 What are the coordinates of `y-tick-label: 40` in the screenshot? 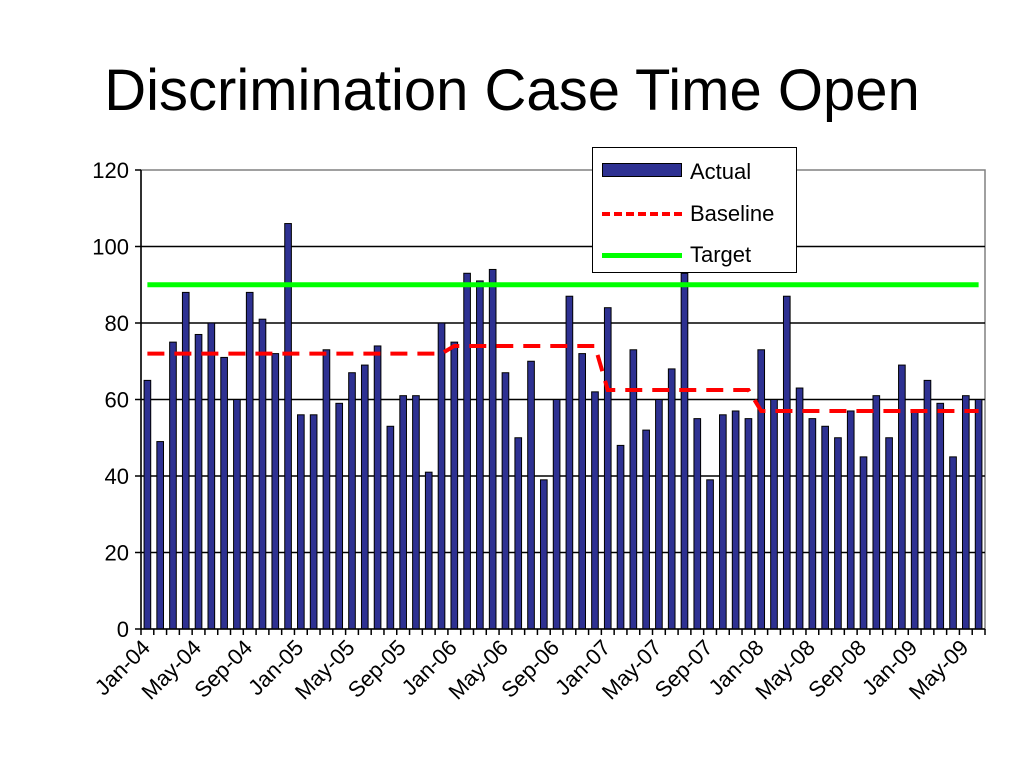 It's located at (117, 476).